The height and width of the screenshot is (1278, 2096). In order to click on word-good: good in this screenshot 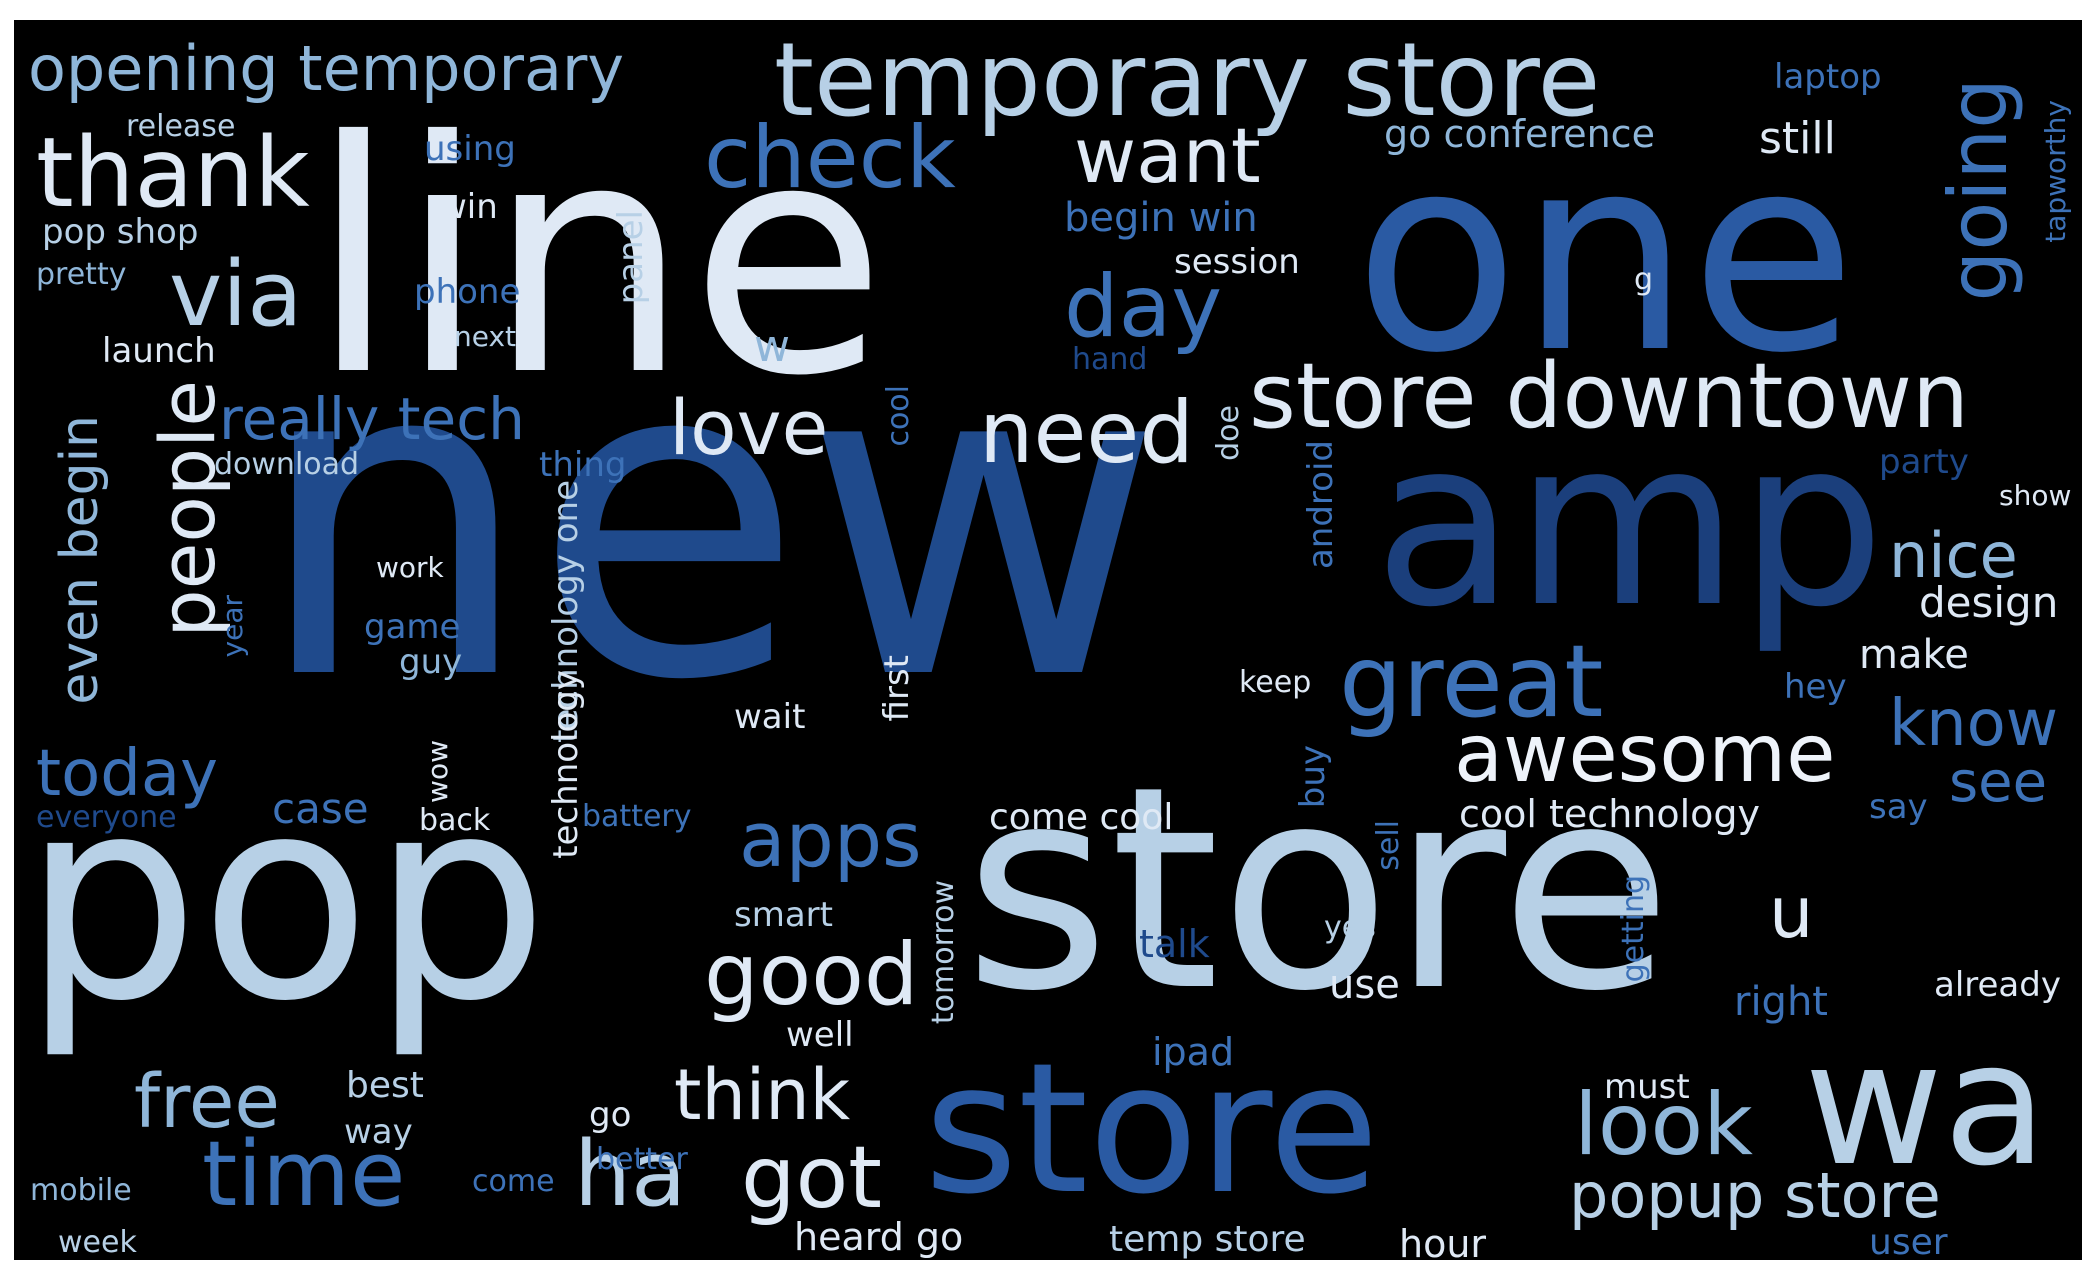, I will do `click(811, 975)`.